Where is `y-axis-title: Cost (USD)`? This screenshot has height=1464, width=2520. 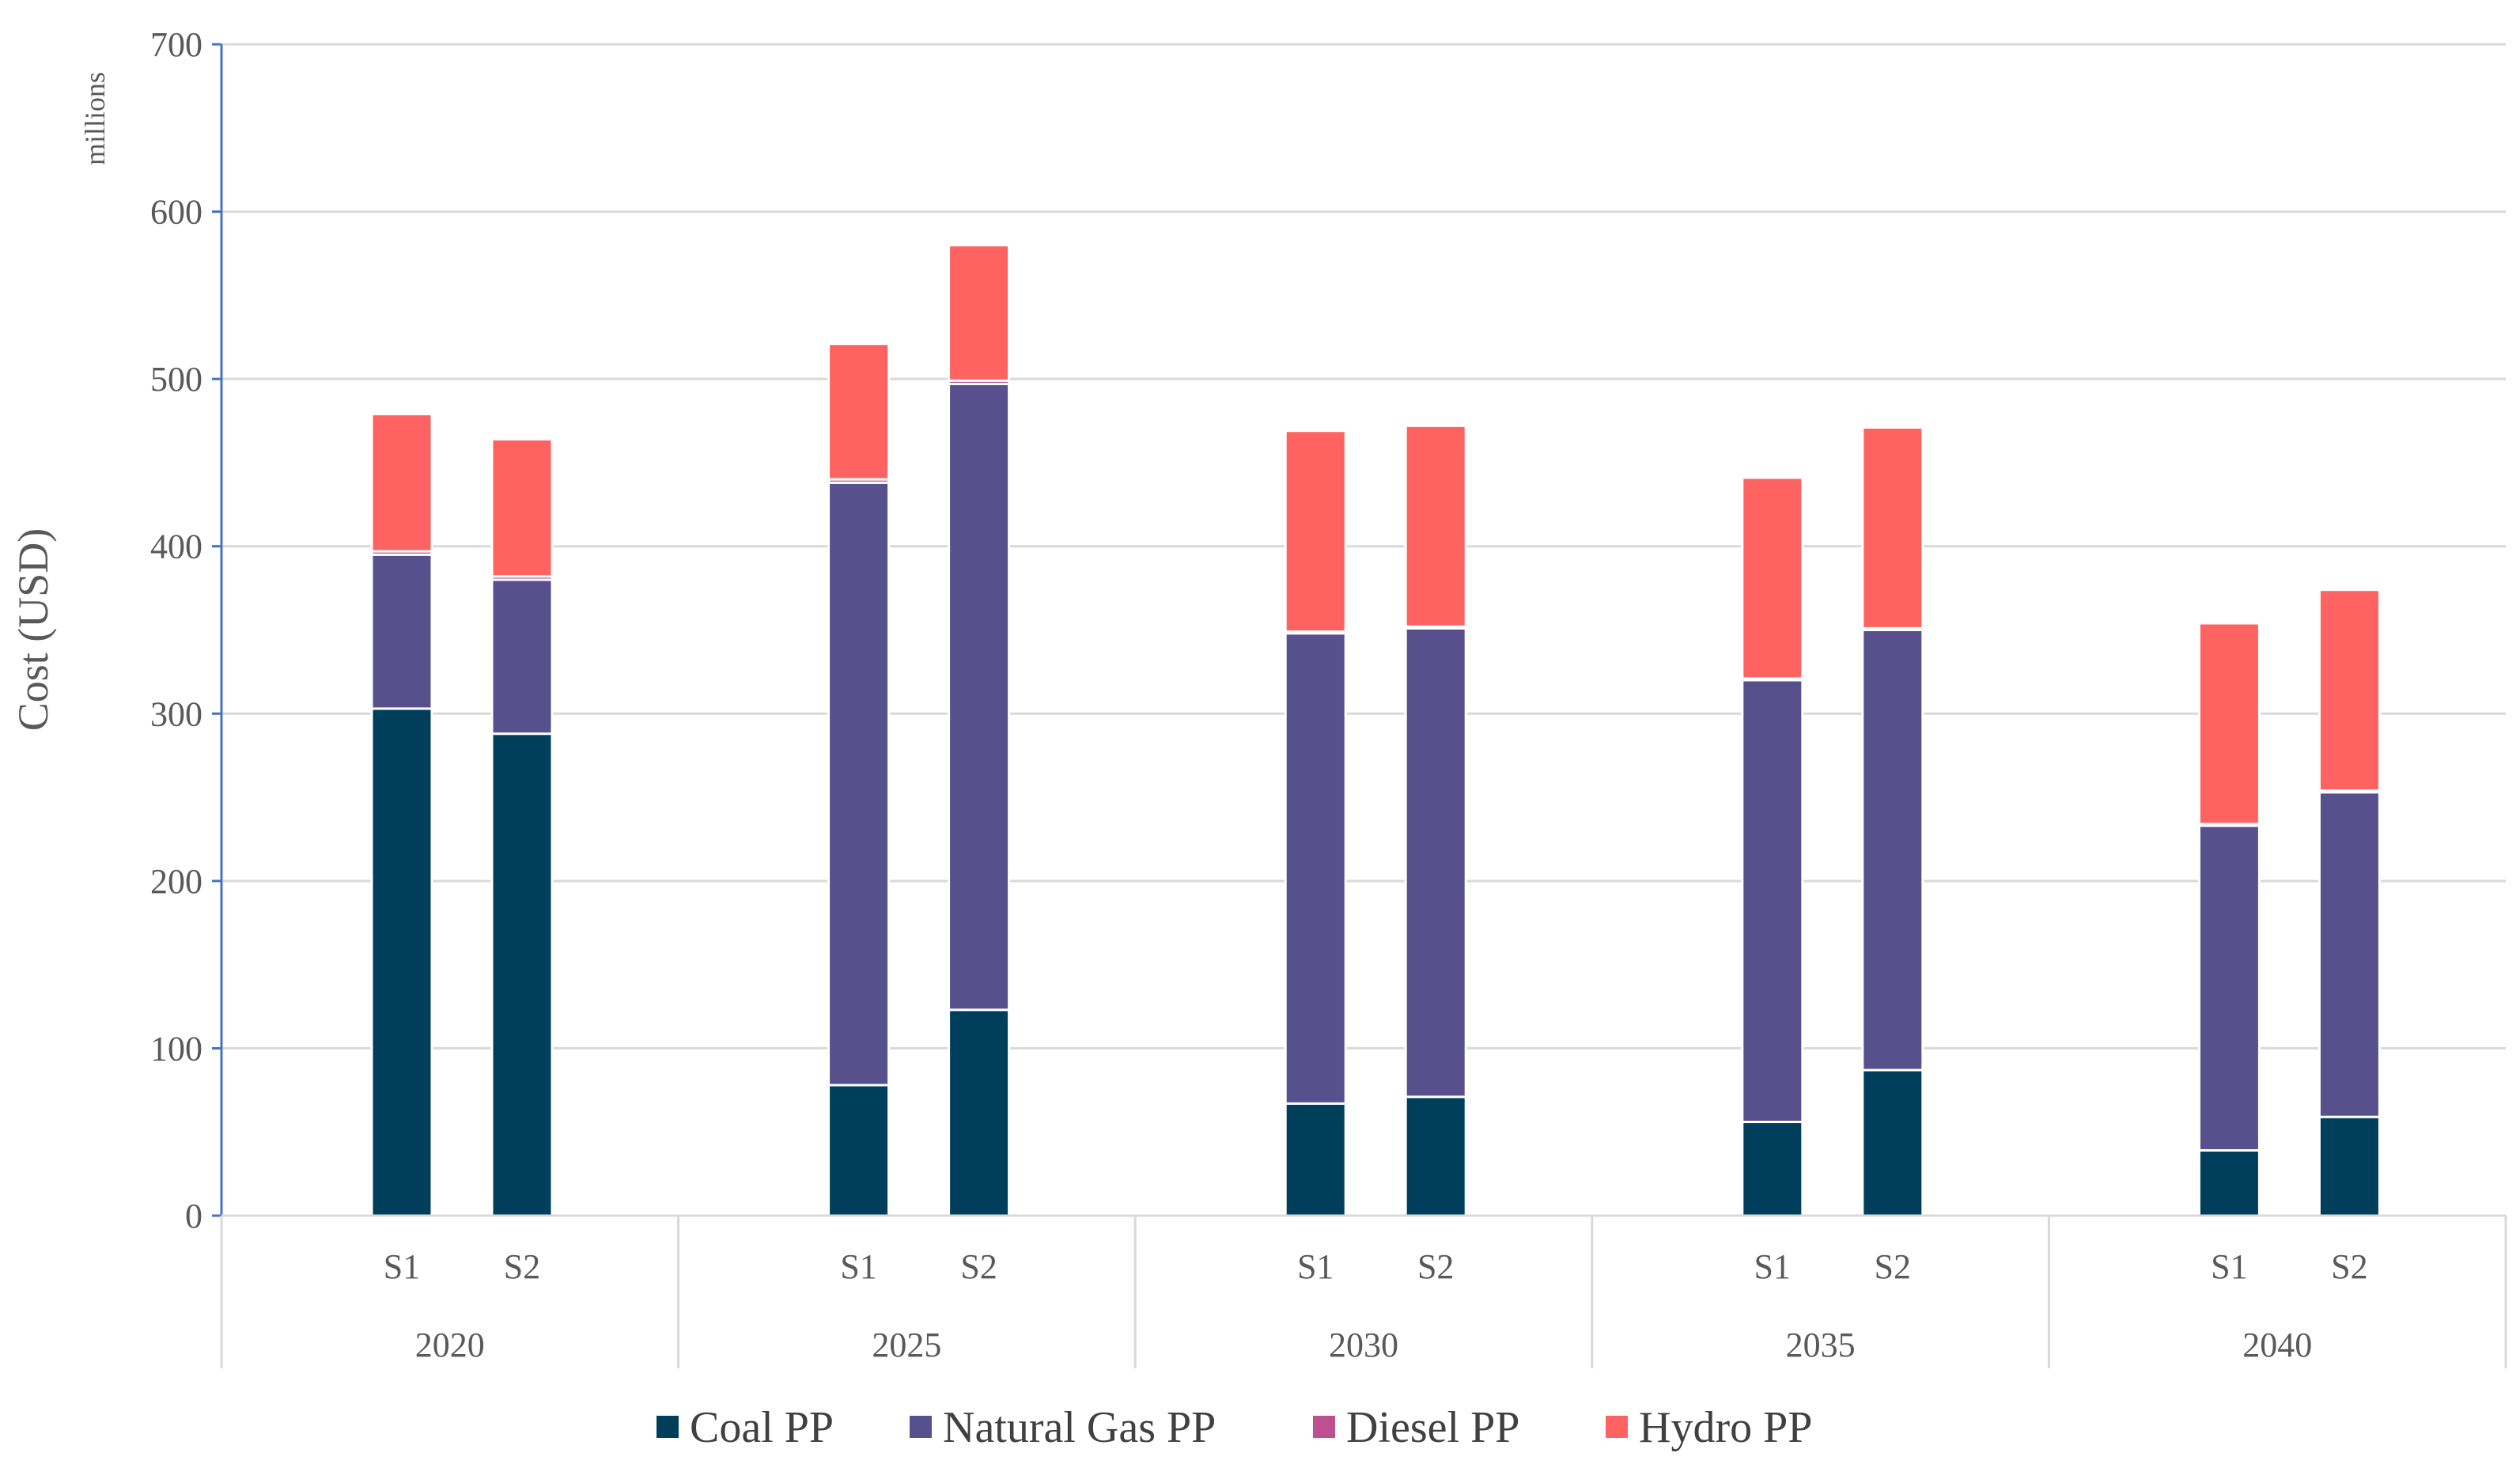 y-axis-title: Cost (USD) is located at coordinates (33, 630).